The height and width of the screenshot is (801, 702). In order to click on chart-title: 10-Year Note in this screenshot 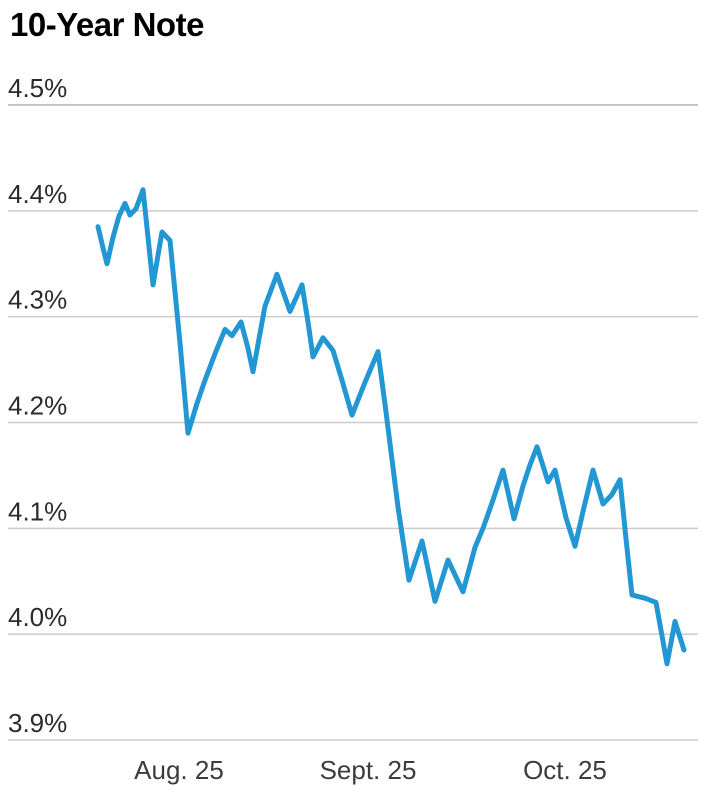, I will do `click(107, 24)`.